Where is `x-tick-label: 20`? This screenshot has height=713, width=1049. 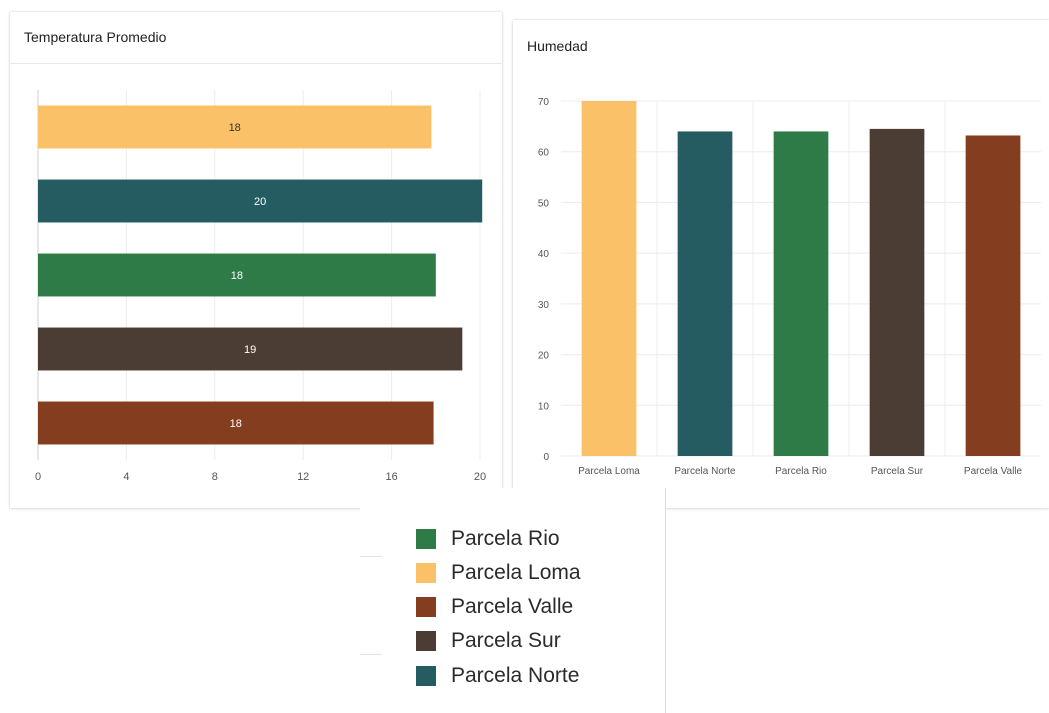 x-tick-label: 20 is located at coordinates (480, 477).